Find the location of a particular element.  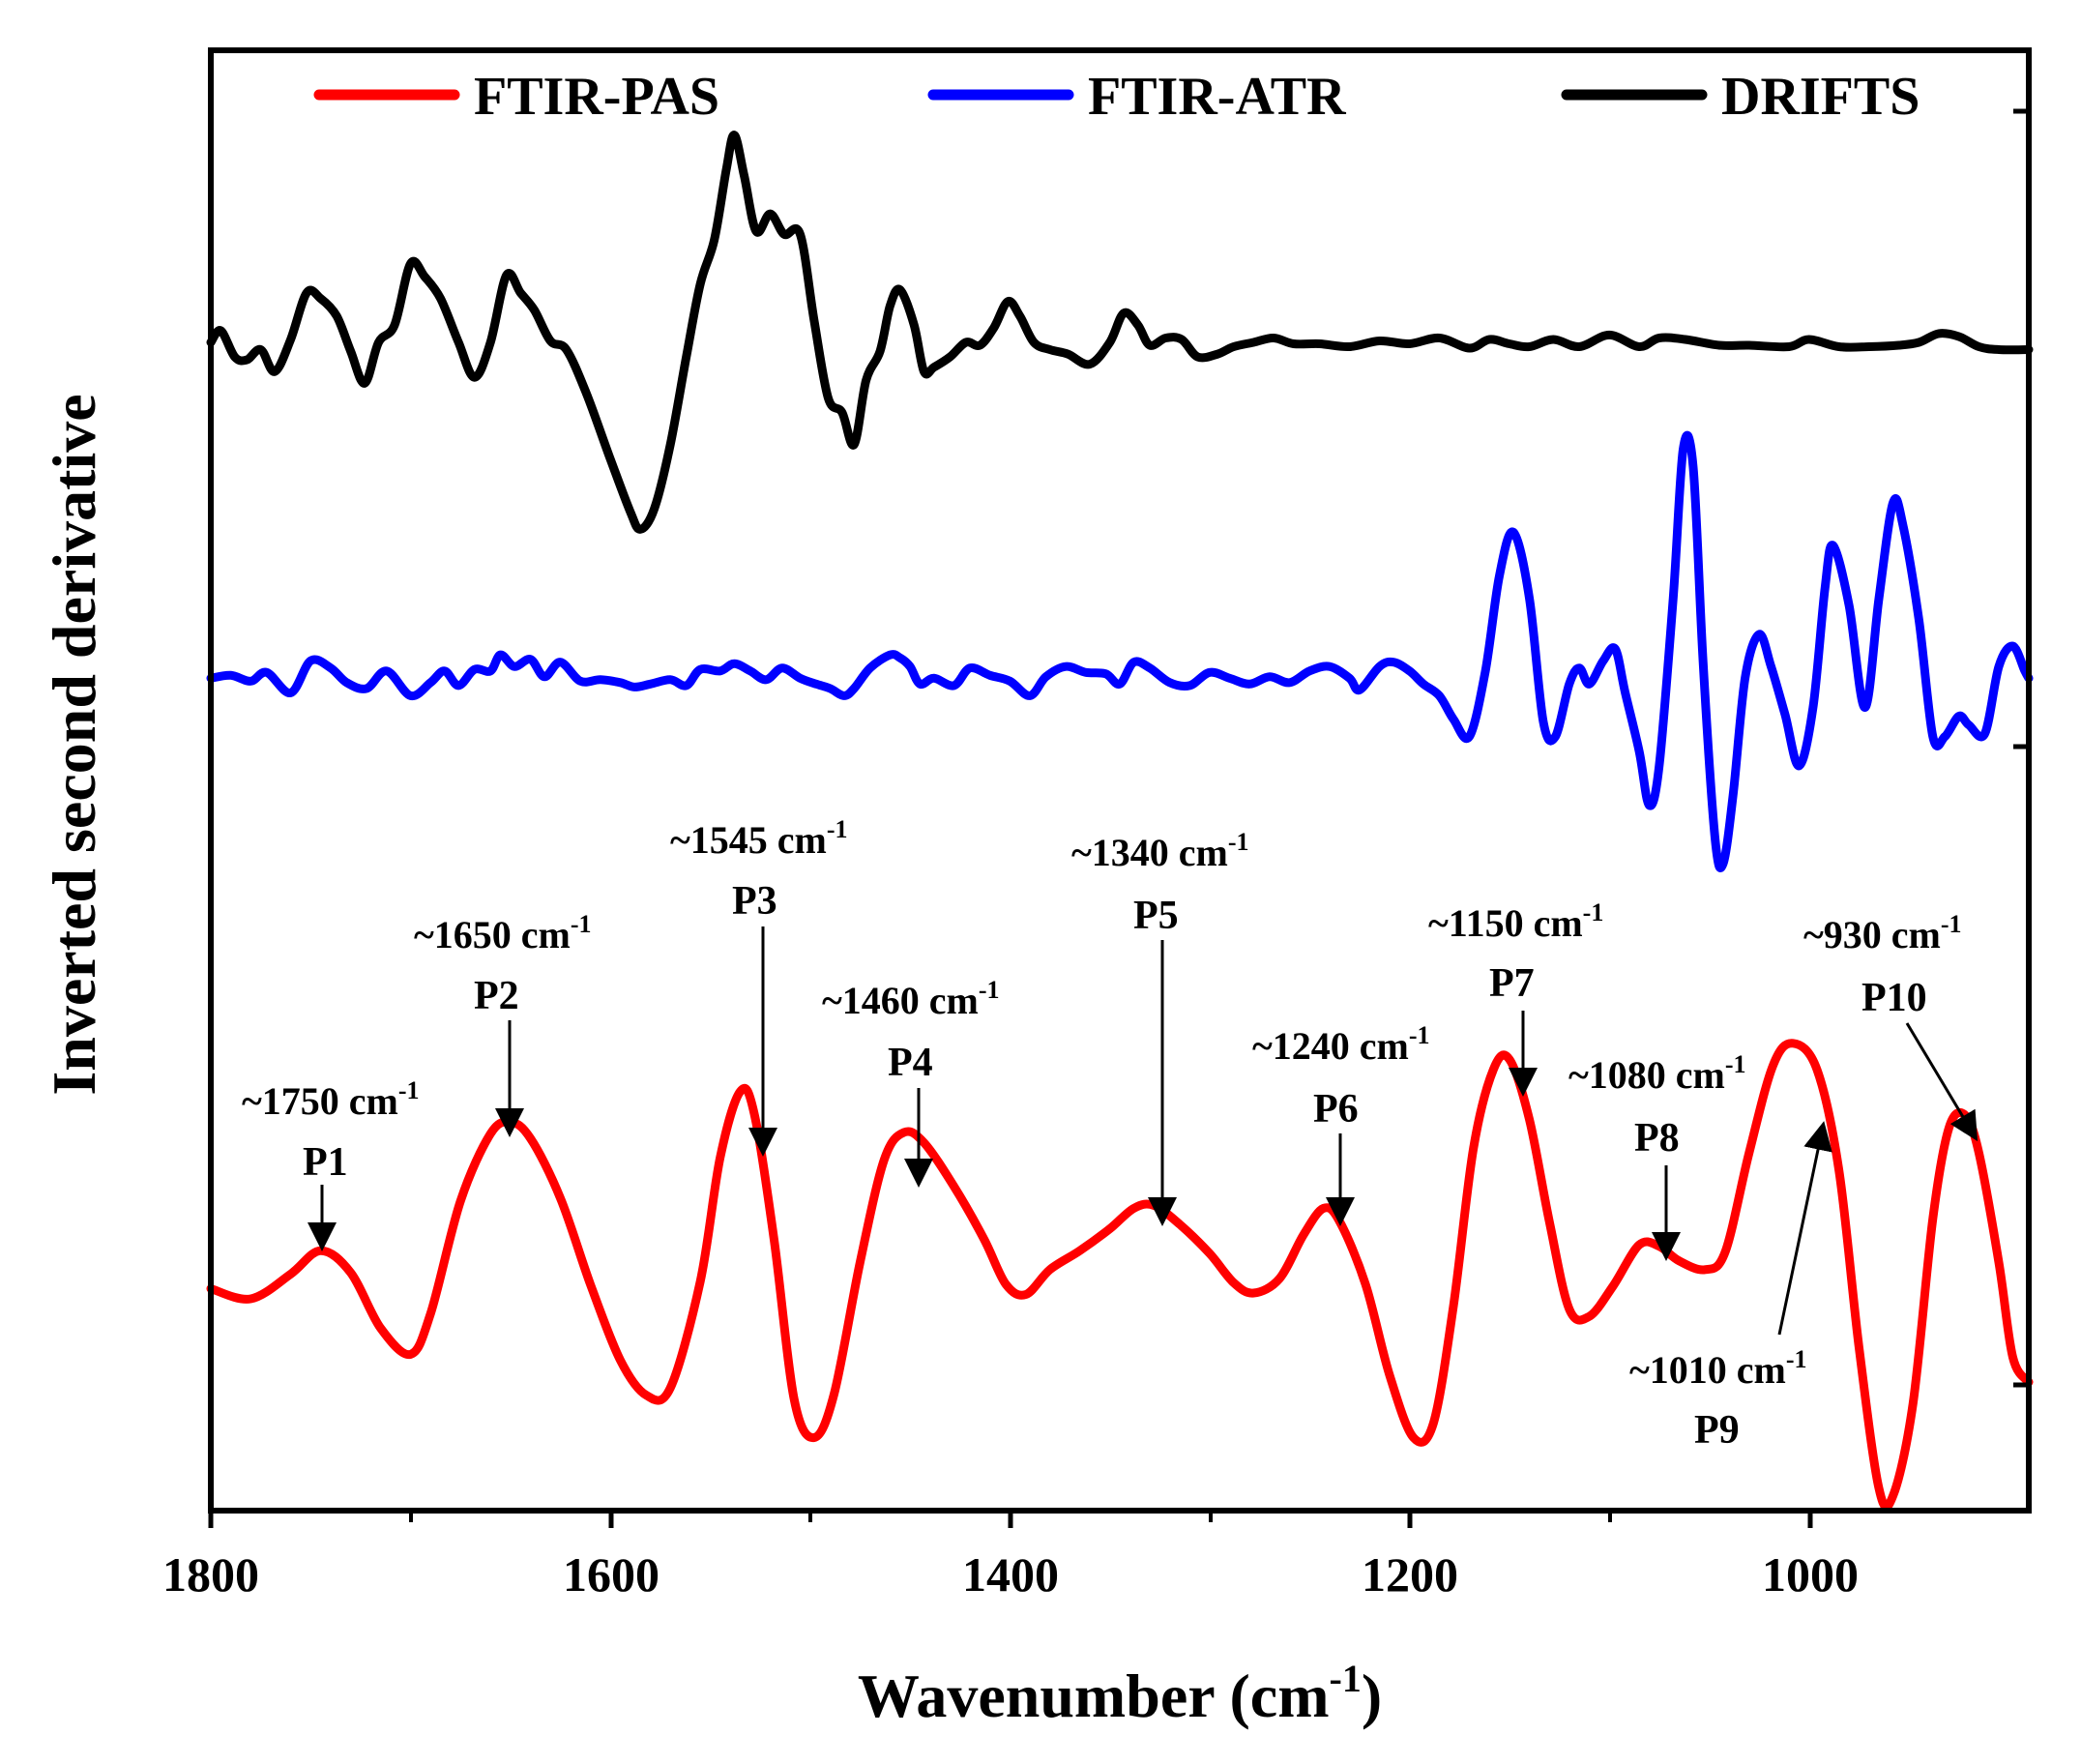

annotation-p8: ~1080 cm-1 P8 is located at coordinates (1657, 1155).